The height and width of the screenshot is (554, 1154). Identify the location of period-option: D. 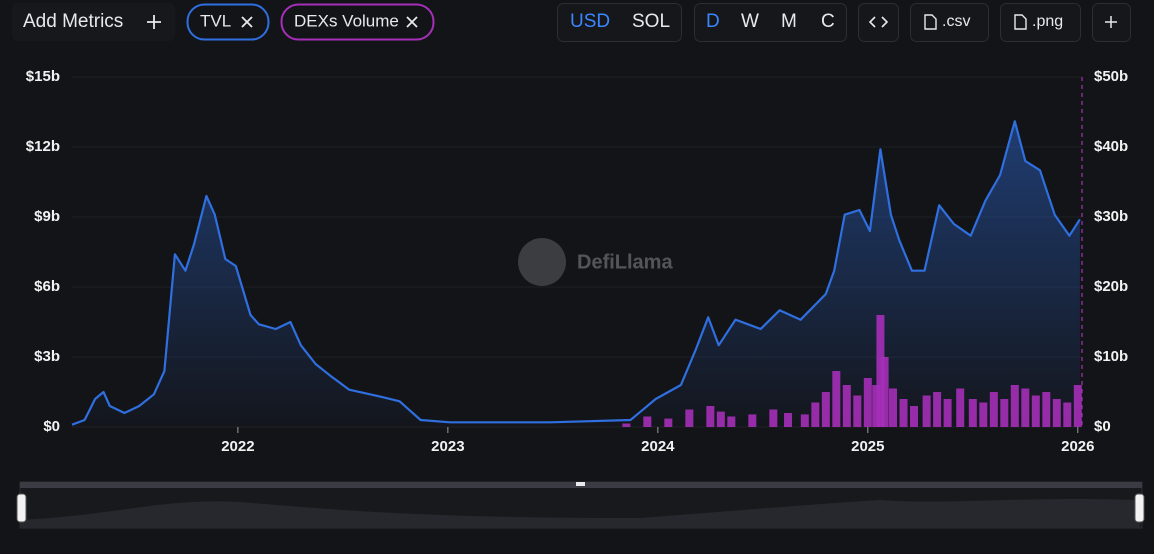
(713, 21).